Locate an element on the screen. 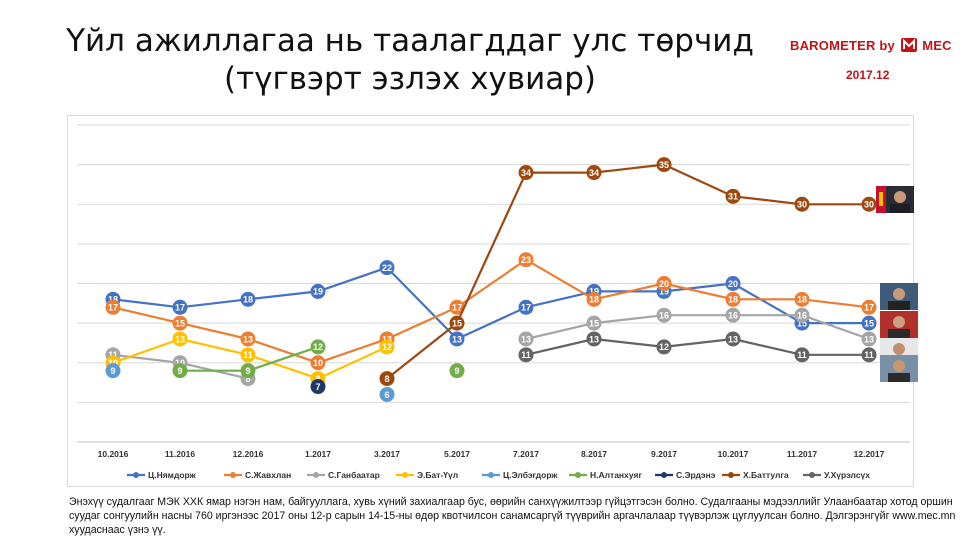  data-label-С.Ганбаатар: 10 is located at coordinates (180, 363).